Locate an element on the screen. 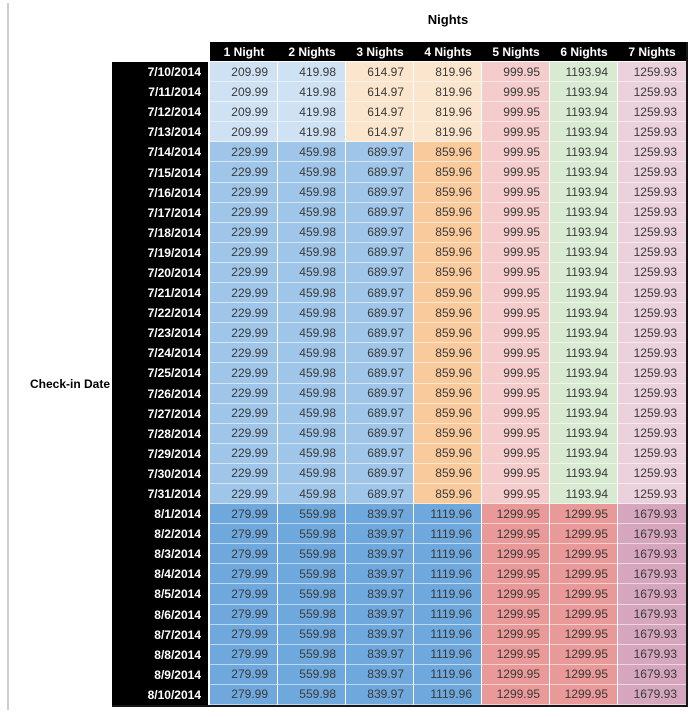 This screenshot has width=688, height=717. date-row-header: 7/28/2014 is located at coordinates (161, 433).